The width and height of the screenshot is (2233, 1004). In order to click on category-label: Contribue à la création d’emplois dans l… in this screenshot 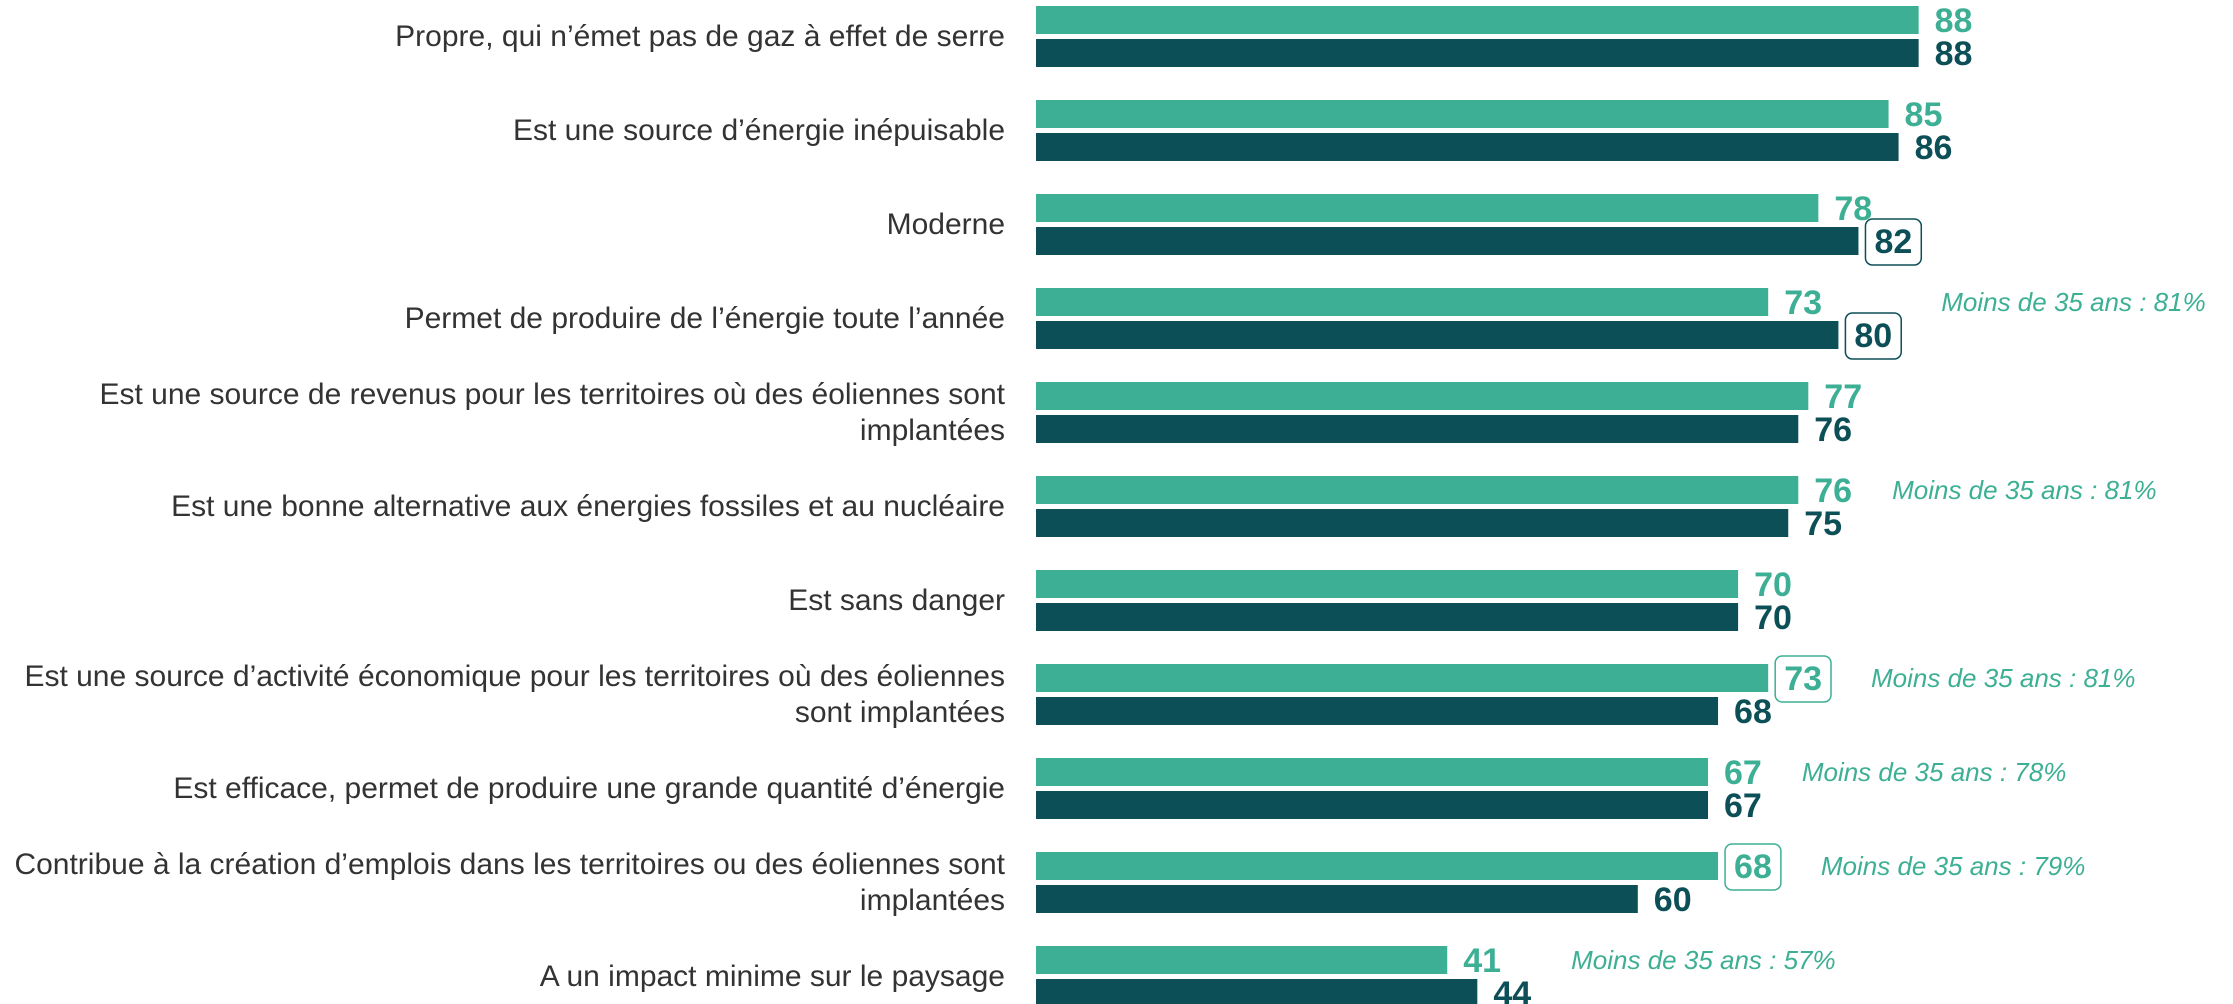, I will do `click(509, 882)`.